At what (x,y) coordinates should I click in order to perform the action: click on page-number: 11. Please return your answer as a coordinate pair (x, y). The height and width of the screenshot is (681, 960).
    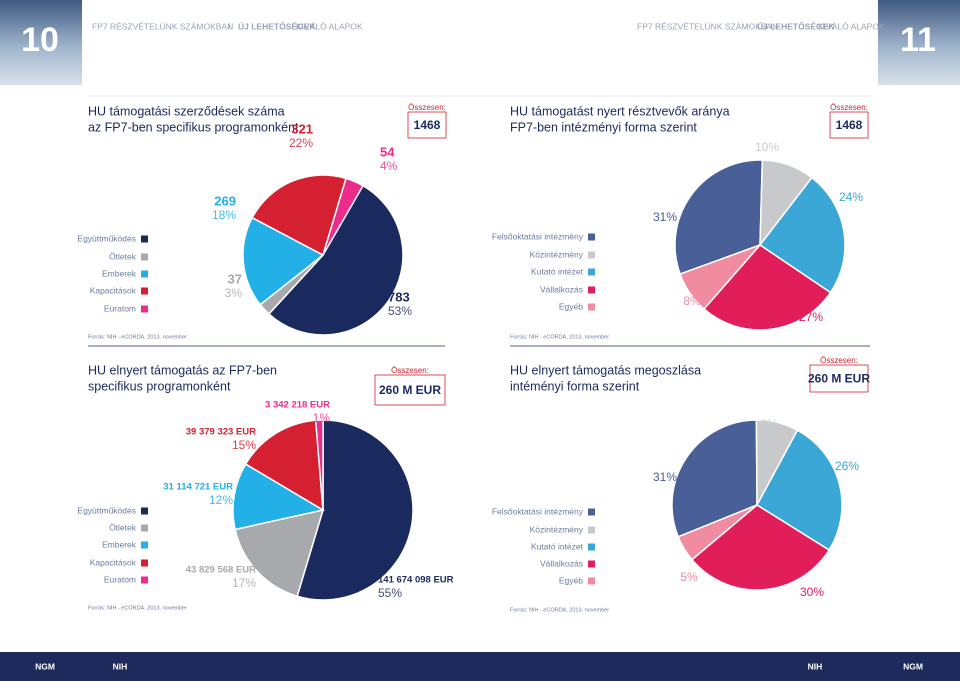
    Looking at the image, I should click on (918, 40).